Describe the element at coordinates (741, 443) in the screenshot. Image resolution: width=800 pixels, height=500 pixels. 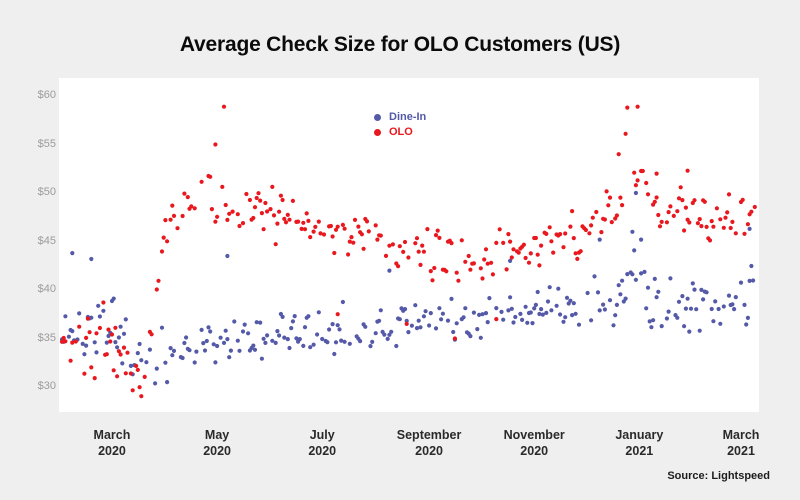
I see `x-tick-label: March 2021` at that location.